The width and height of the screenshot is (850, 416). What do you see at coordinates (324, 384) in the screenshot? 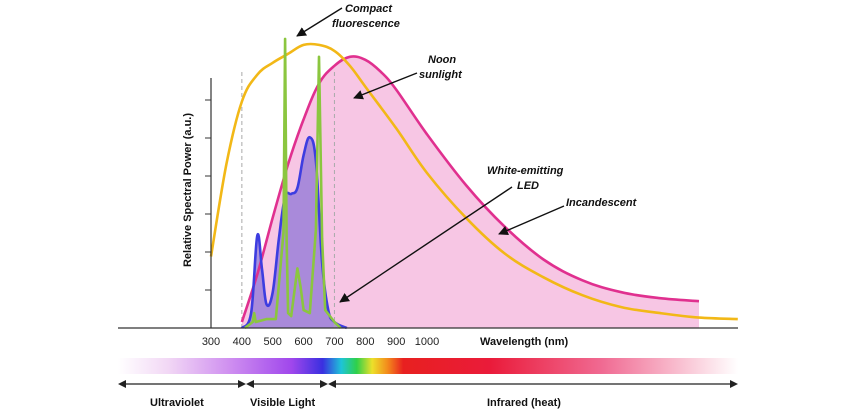
I see `visible-light-arrow-right-head` at bounding box center [324, 384].